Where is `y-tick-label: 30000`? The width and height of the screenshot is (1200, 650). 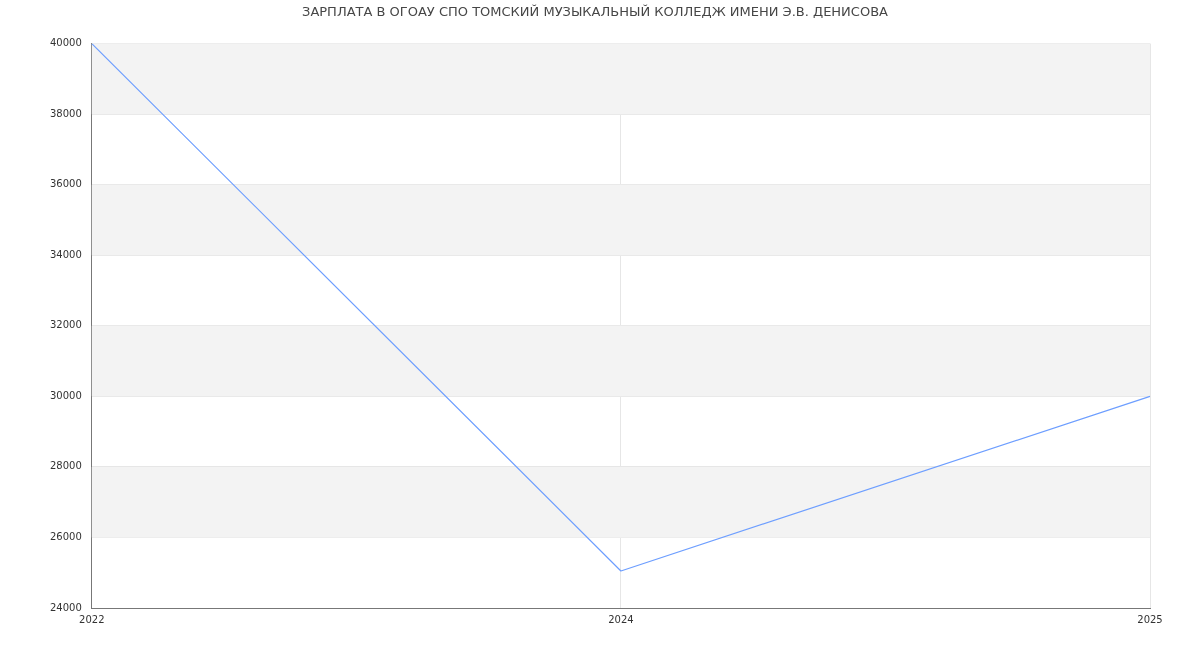
y-tick-label: 30000 is located at coordinates (66, 395).